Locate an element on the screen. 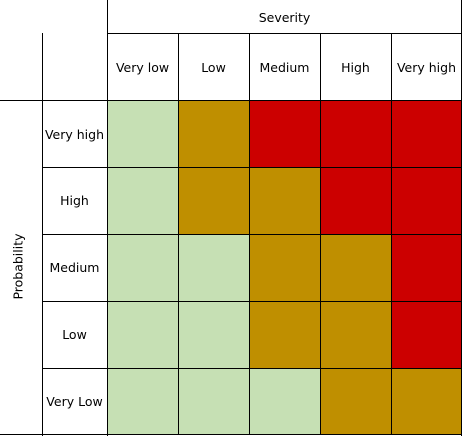 This screenshot has width=462, height=436. row-header-very-high: Very high is located at coordinates (74, 134).